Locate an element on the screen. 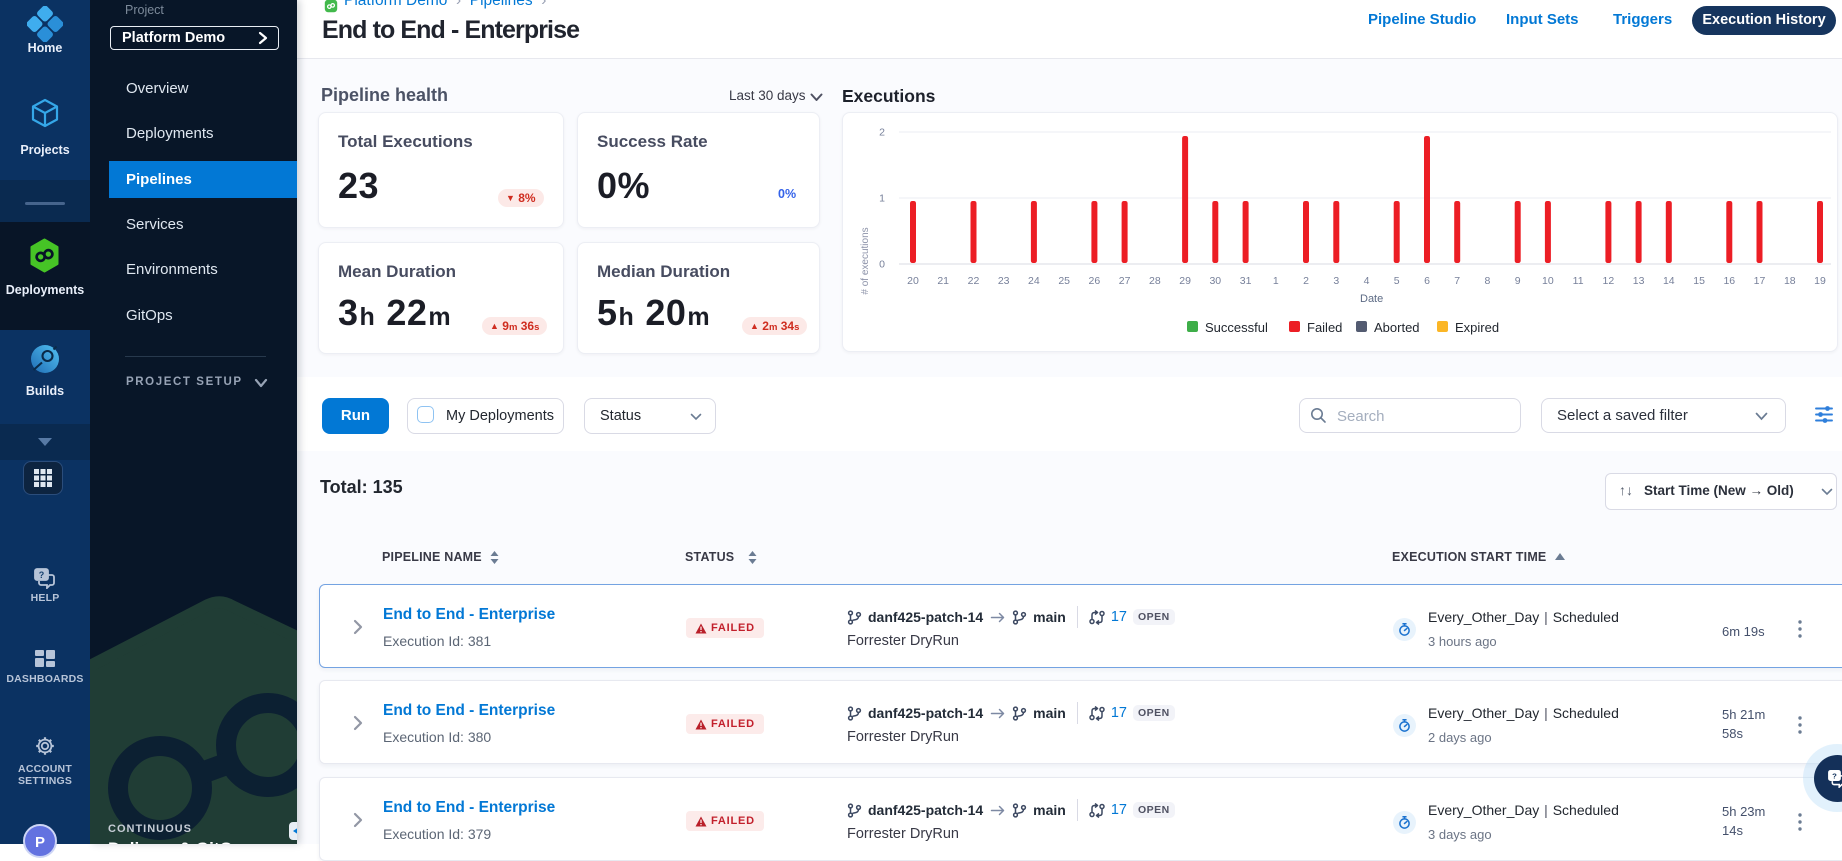 The height and width of the screenshot is (861, 1842). svg-text: 14 is located at coordinates (1669, 281).